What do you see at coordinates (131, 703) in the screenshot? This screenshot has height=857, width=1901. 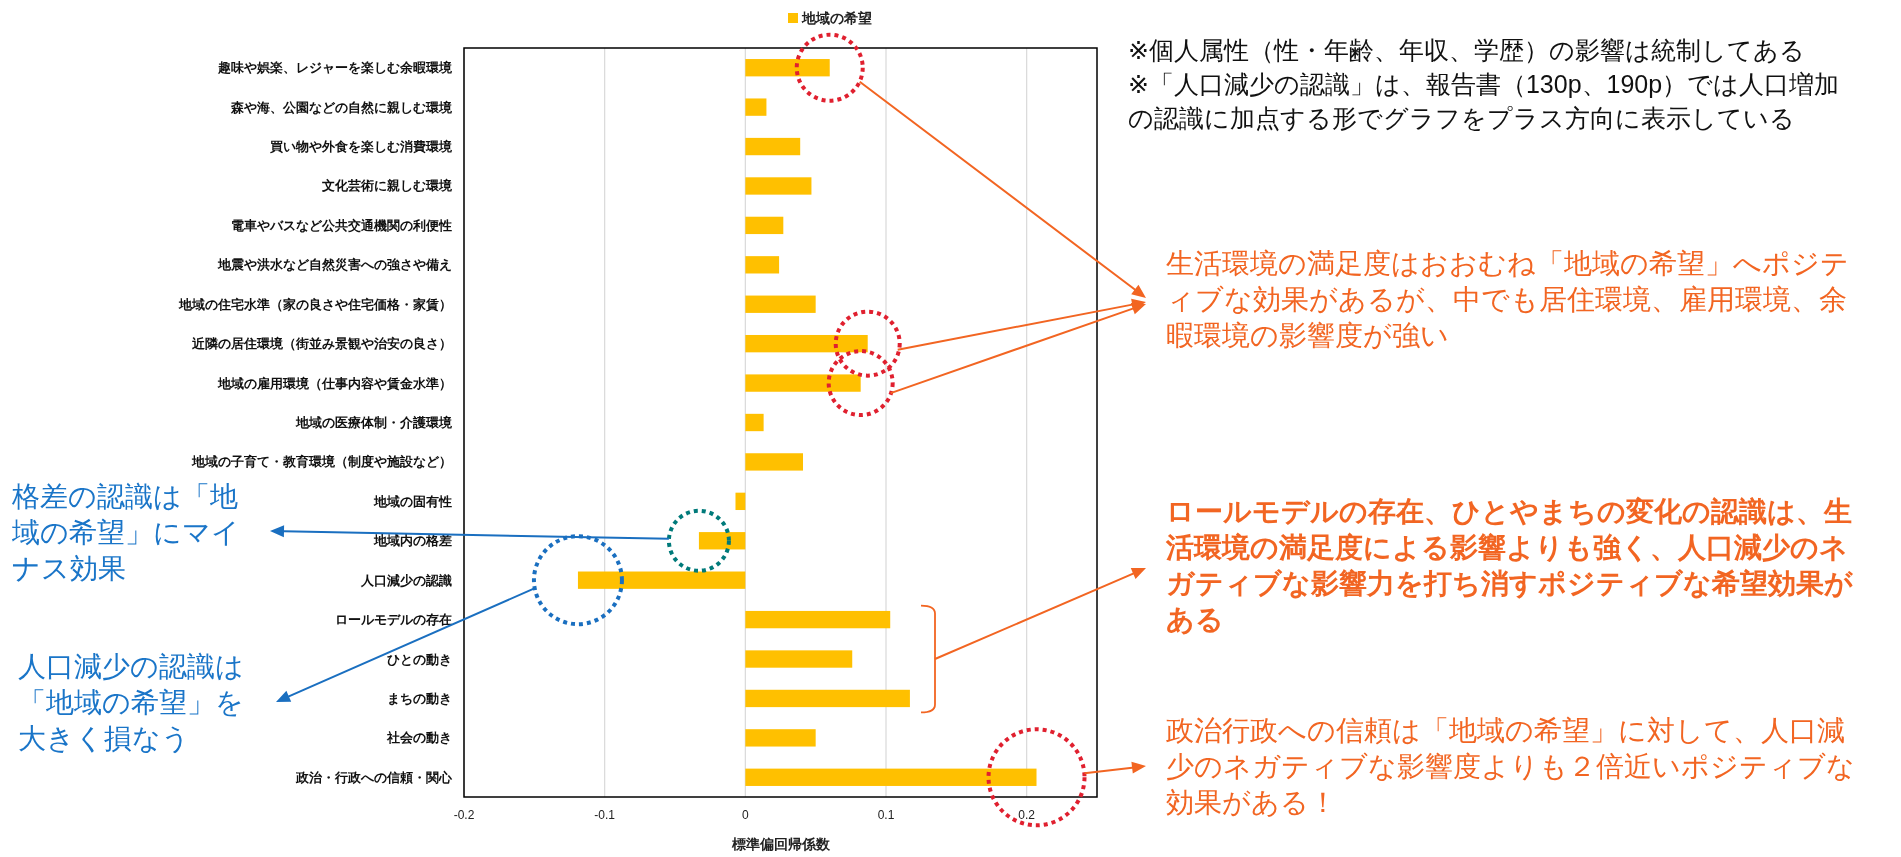 I see `text: 人口減少の認識は「地域の希望」を大きく損なう` at bounding box center [131, 703].